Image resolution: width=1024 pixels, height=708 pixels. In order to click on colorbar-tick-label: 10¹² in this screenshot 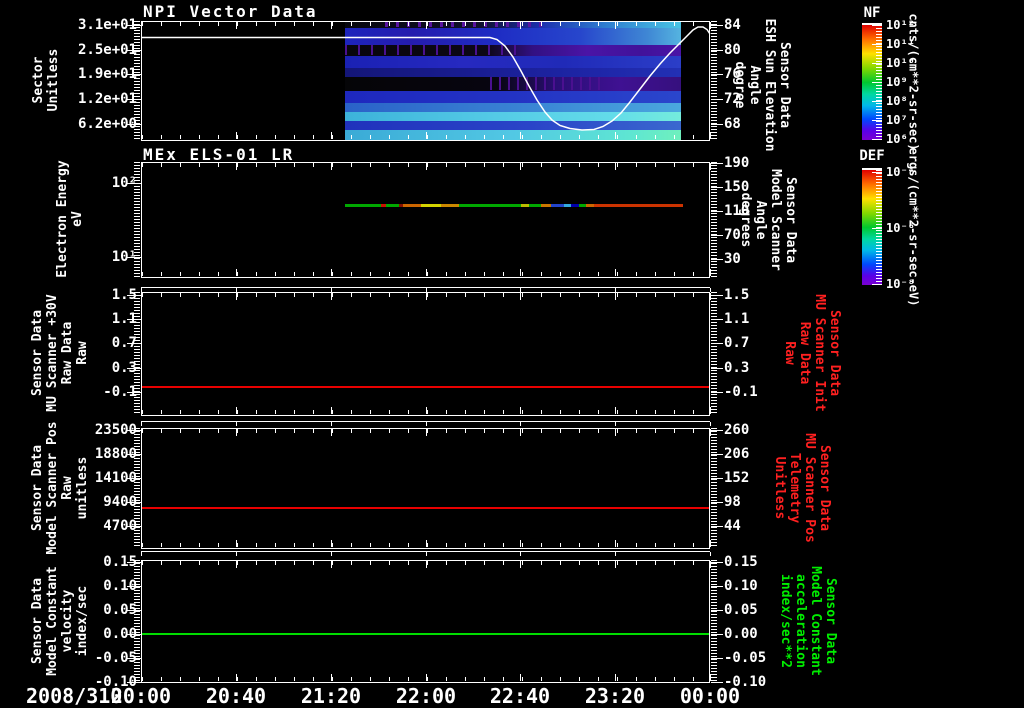, I will do `click(900, 25)`.